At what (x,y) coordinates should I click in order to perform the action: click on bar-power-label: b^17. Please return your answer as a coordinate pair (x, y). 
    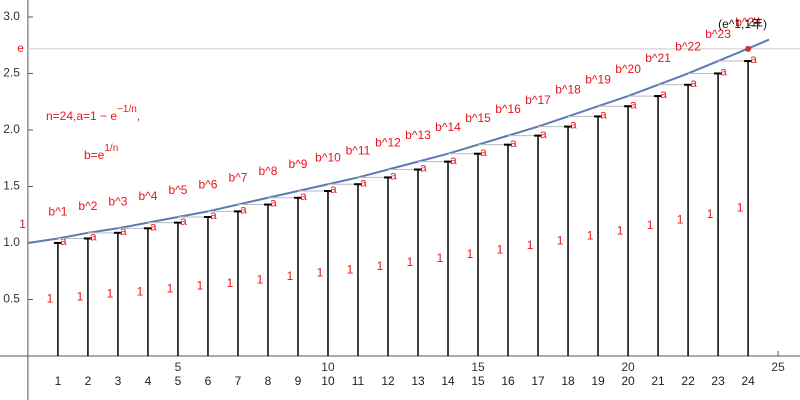
    Looking at the image, I should click on (538, 100).